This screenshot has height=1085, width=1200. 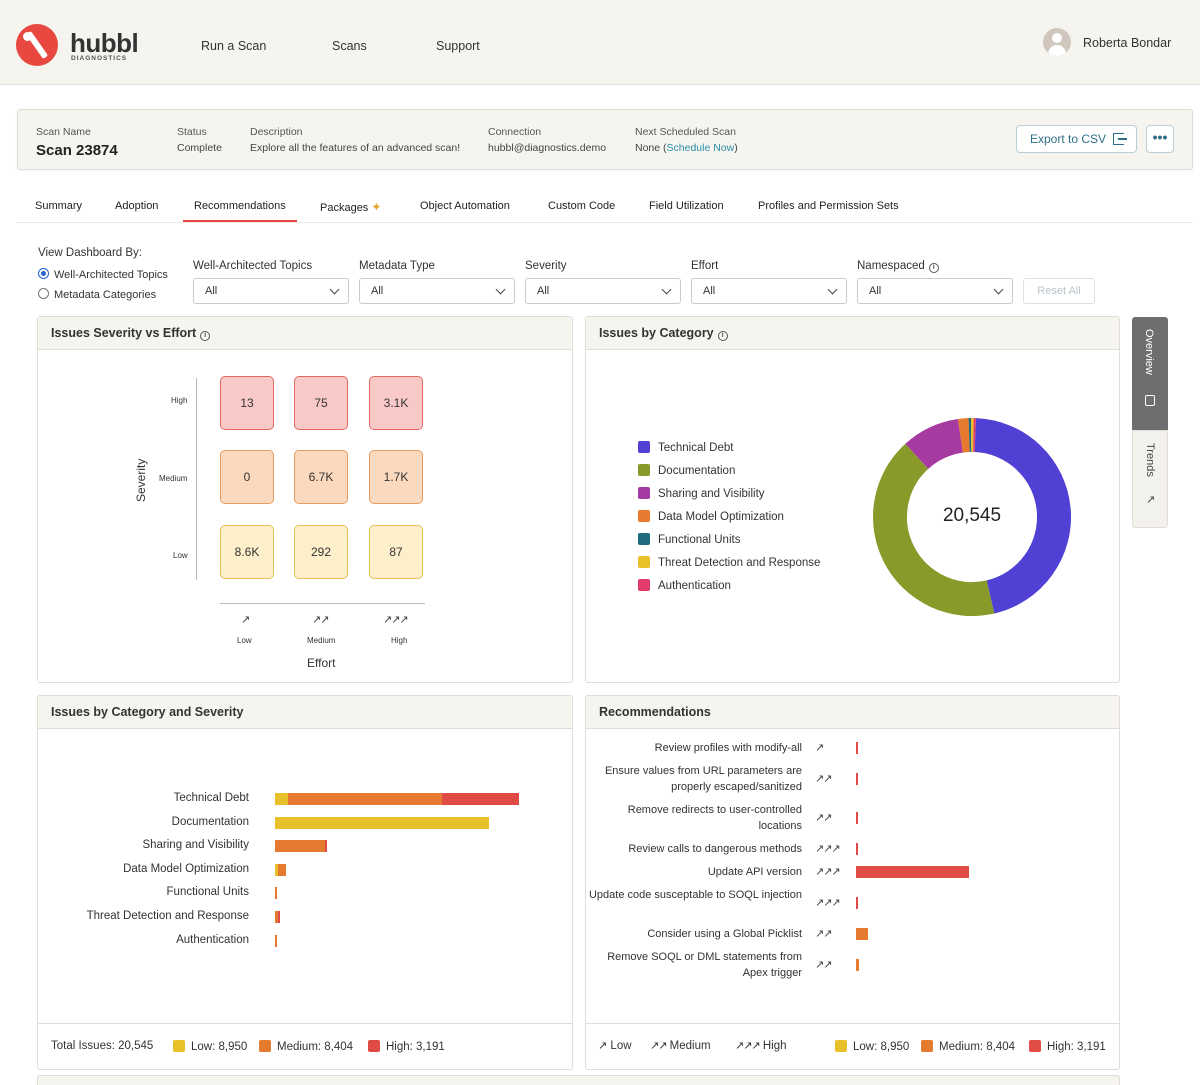 What do you see at coordinates (684, 585) in the screenshot?
I see `legend-item: Authentication` at bounding box center [684, 585].